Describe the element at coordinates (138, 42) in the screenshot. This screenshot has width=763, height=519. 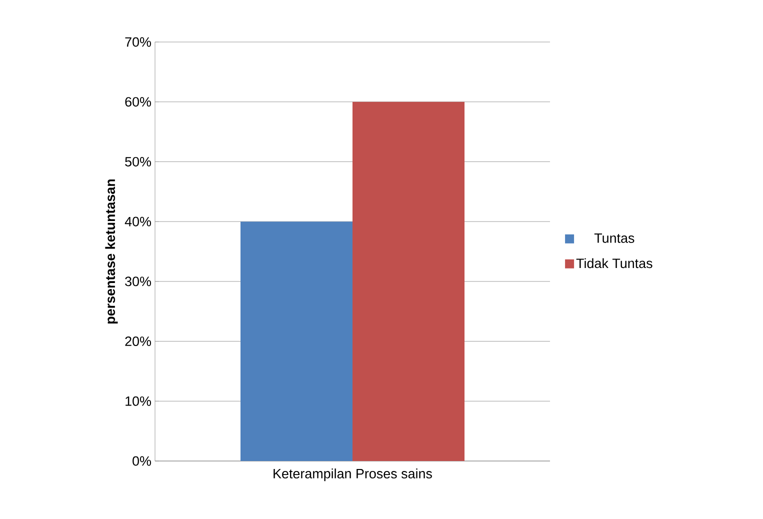
I see `y-tick-label: 70%` at that location.